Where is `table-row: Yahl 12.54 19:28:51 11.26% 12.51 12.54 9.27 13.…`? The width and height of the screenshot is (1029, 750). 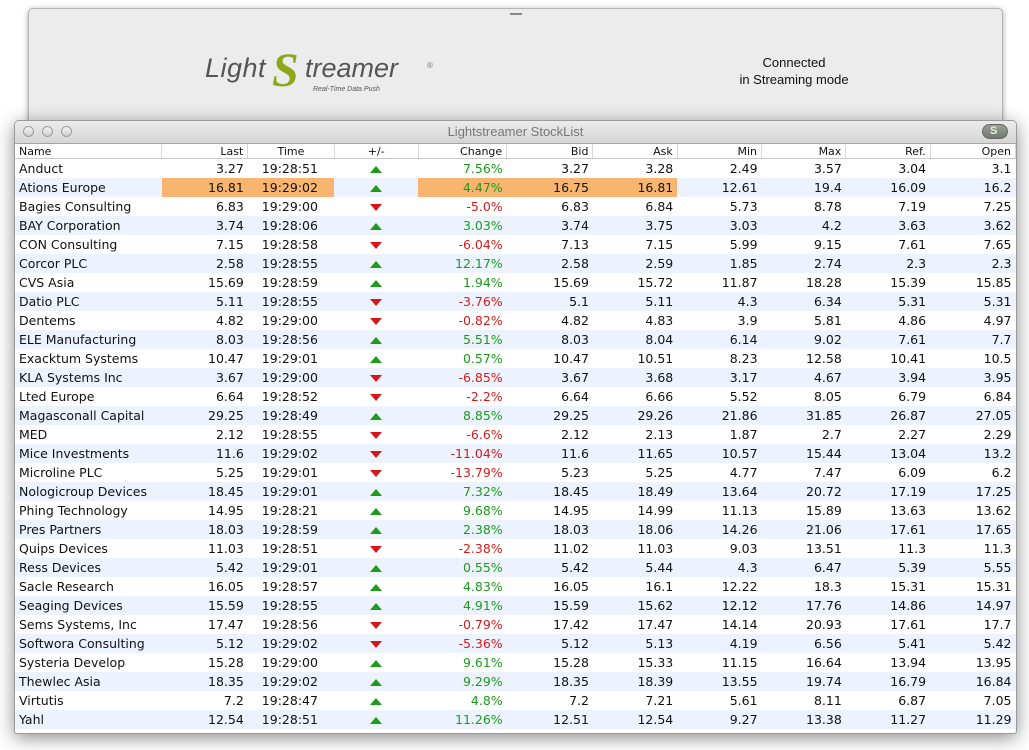
table-row: Yahl 12.54 19:28:51 11.26% 12.51 12.54 9.27 13.… is located at coordinates (515, 719).